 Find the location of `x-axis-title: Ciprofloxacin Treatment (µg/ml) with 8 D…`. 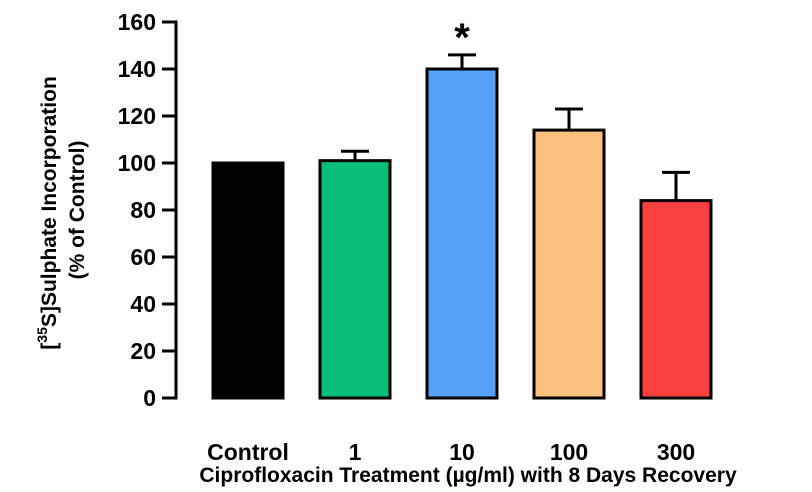

x-axis-title: Ciprofloxacin Treatment (µg/ml) with 8 D… is located at coordinates (468, 475).